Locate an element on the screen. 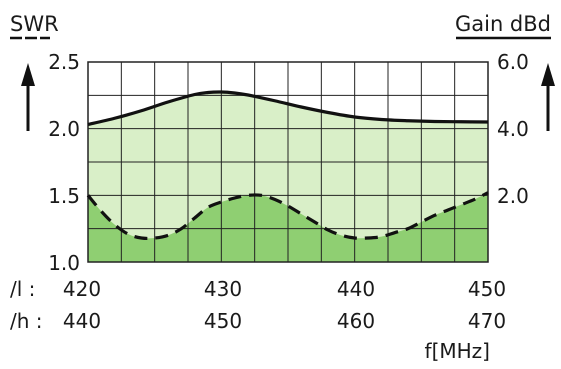 The image size is (561, 369). gain-line is located at coordinates (288, 108).